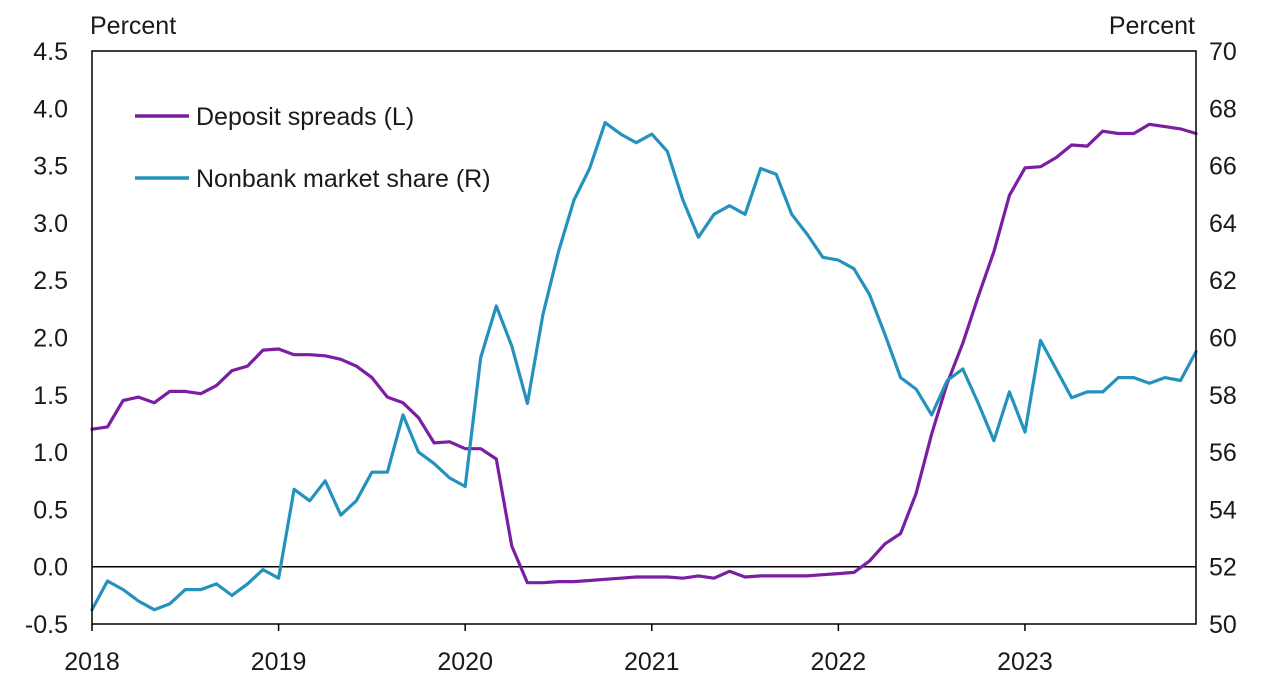 The image size is (1265, 677). I want to click on x-axis-tick-label: 2018, so click(92, 662).